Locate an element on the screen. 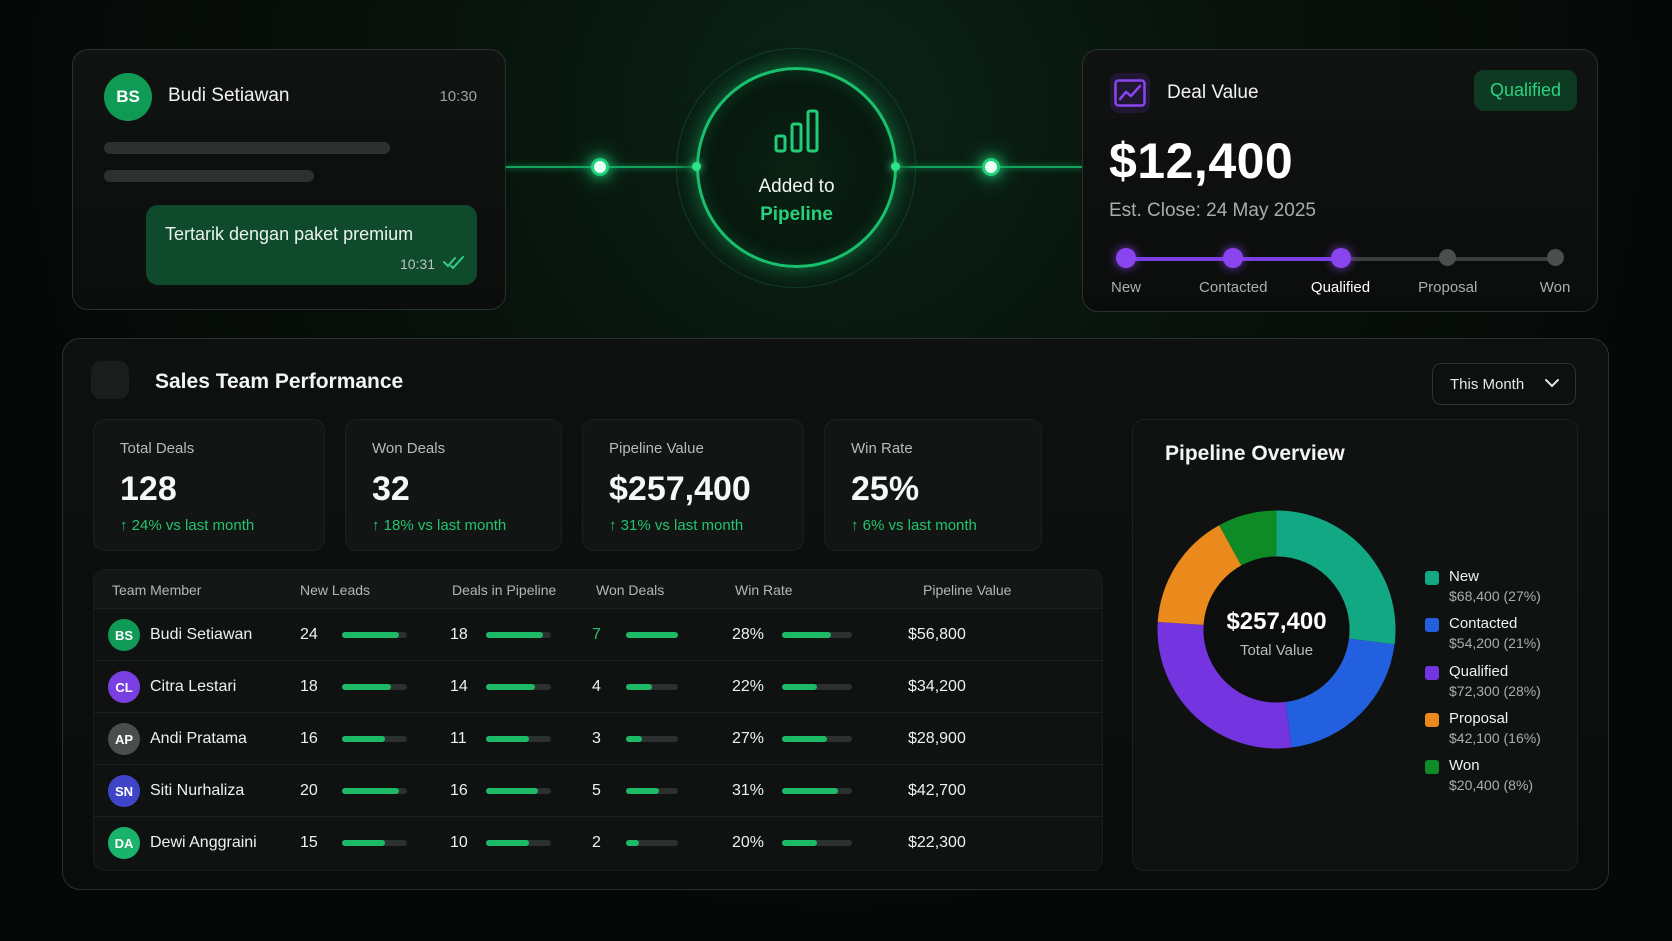 This screenshot has width=1672, height=941. connector-node is located at coordinates (600, 167).